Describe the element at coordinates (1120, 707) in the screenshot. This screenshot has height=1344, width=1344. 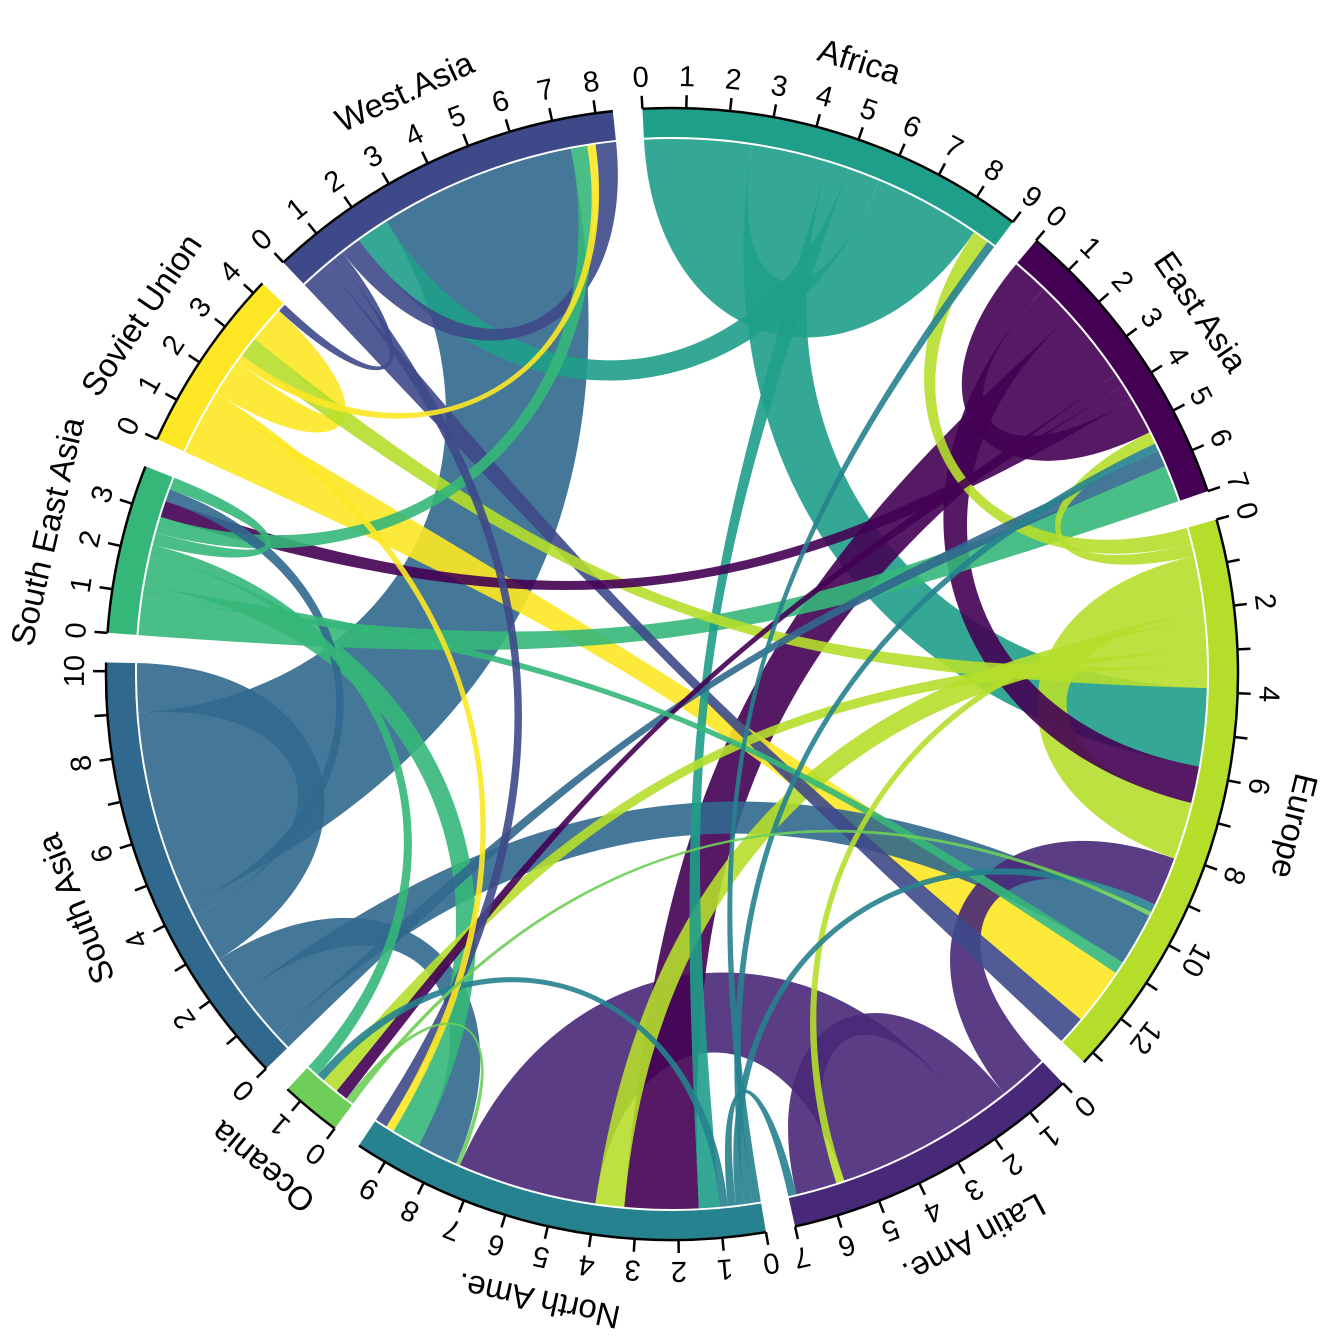
I see `ribbon-europe-to-europe` at that location.